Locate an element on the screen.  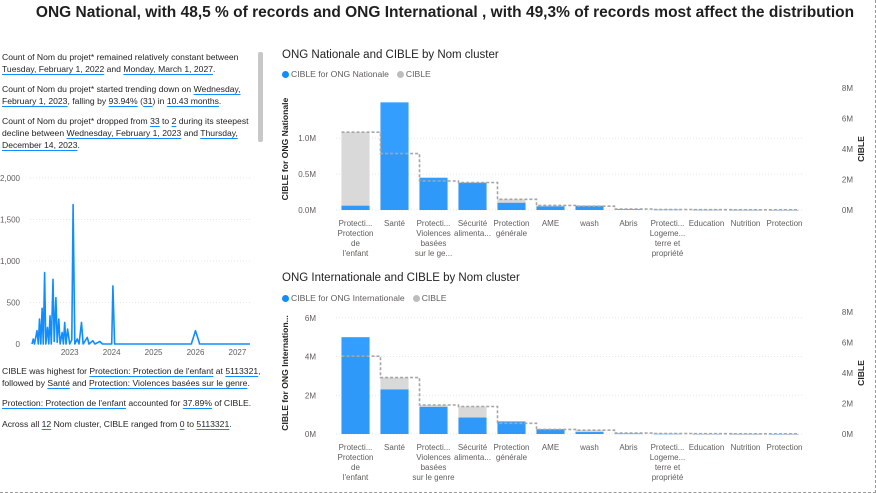
y-tick-label: 1,000 is located at coordinates (10, 261).